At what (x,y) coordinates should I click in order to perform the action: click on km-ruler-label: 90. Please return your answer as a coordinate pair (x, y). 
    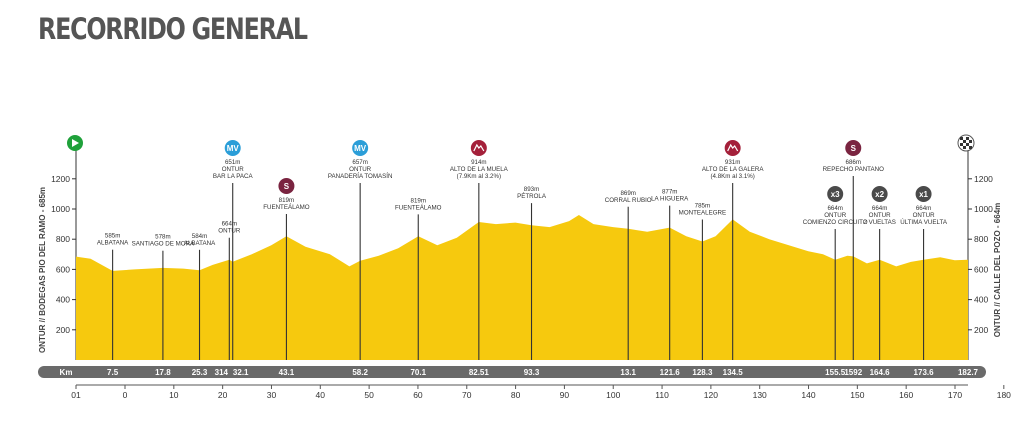
    Looking at the image, I should click on (565, 395).